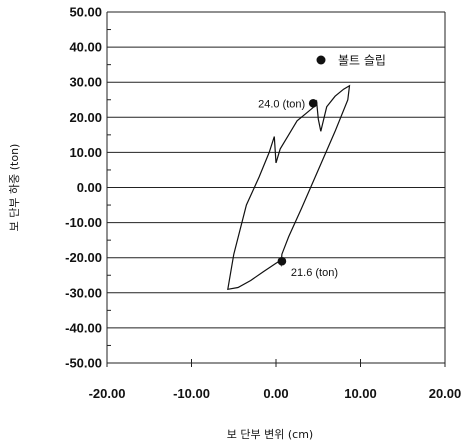 This screenshot has height=447, width=467. I want to click on y-tick-label: 40.00, so click(85, 47).